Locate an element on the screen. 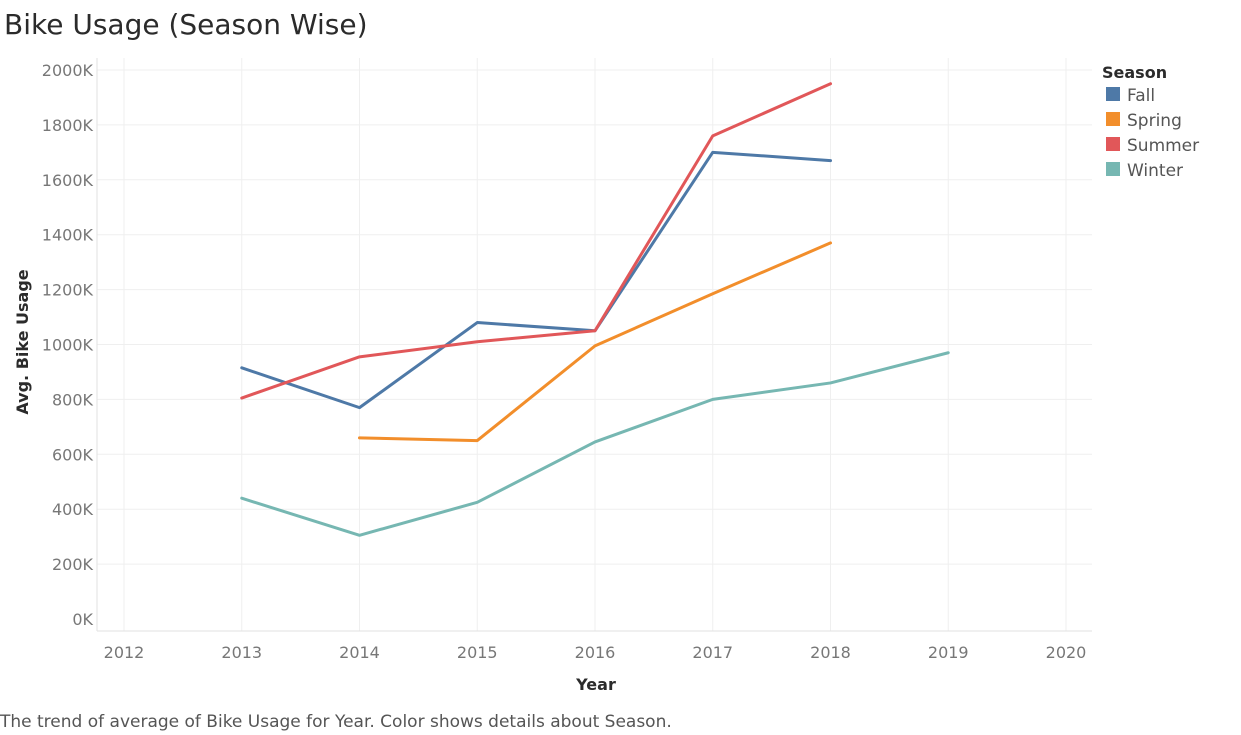 This screenshot has height=735, width=1241. y-tick-label: 400K is located at coordinates (73, 509).